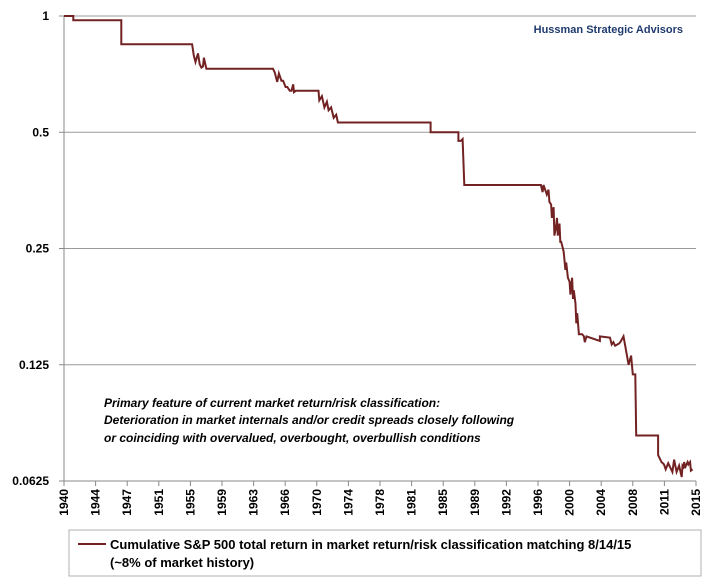 This screenshot has height=585, width=712. Describe the element at coordinates (222, 502) in the screenshot. I see `x-tick-label: 1959` at that location.